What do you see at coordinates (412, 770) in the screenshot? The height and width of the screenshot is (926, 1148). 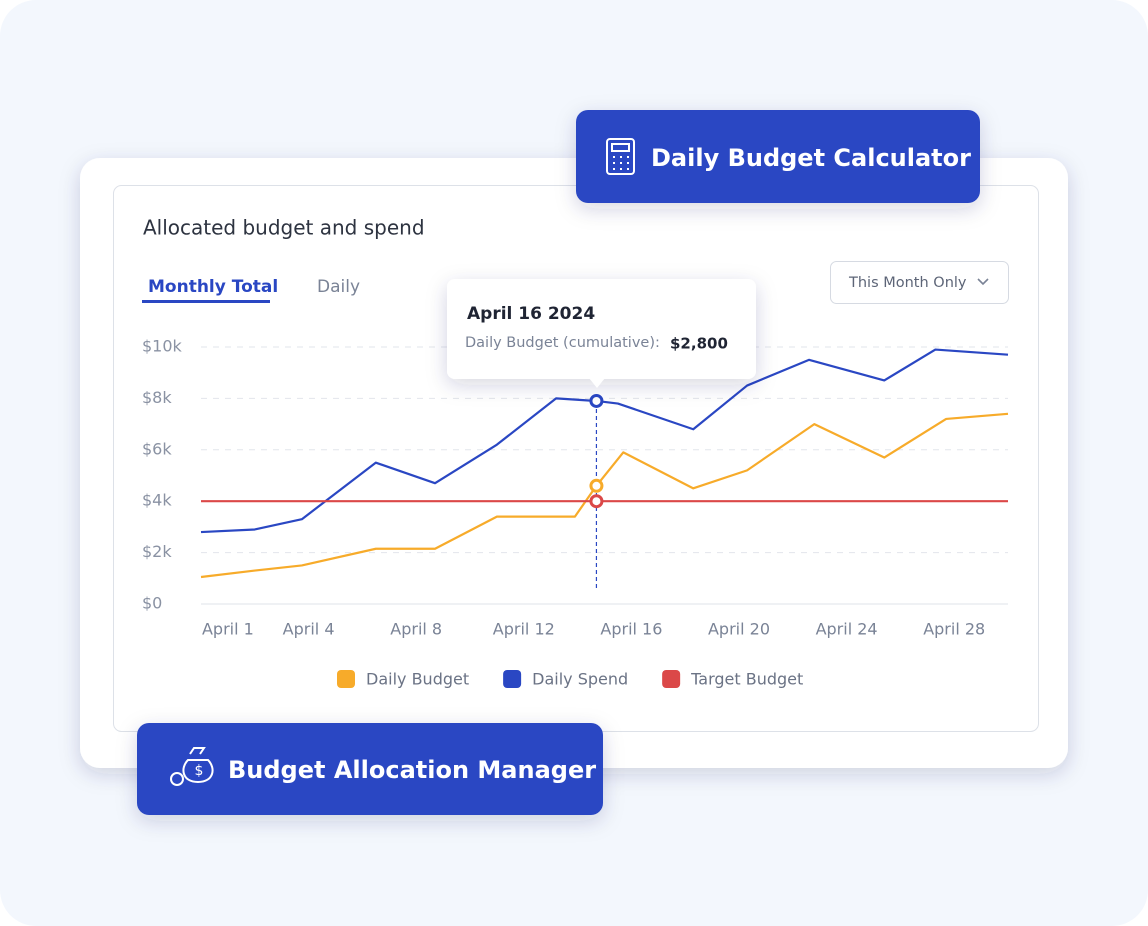 I see `badge-label: Budget Allocation Manager` at bounding box center [412, 770].